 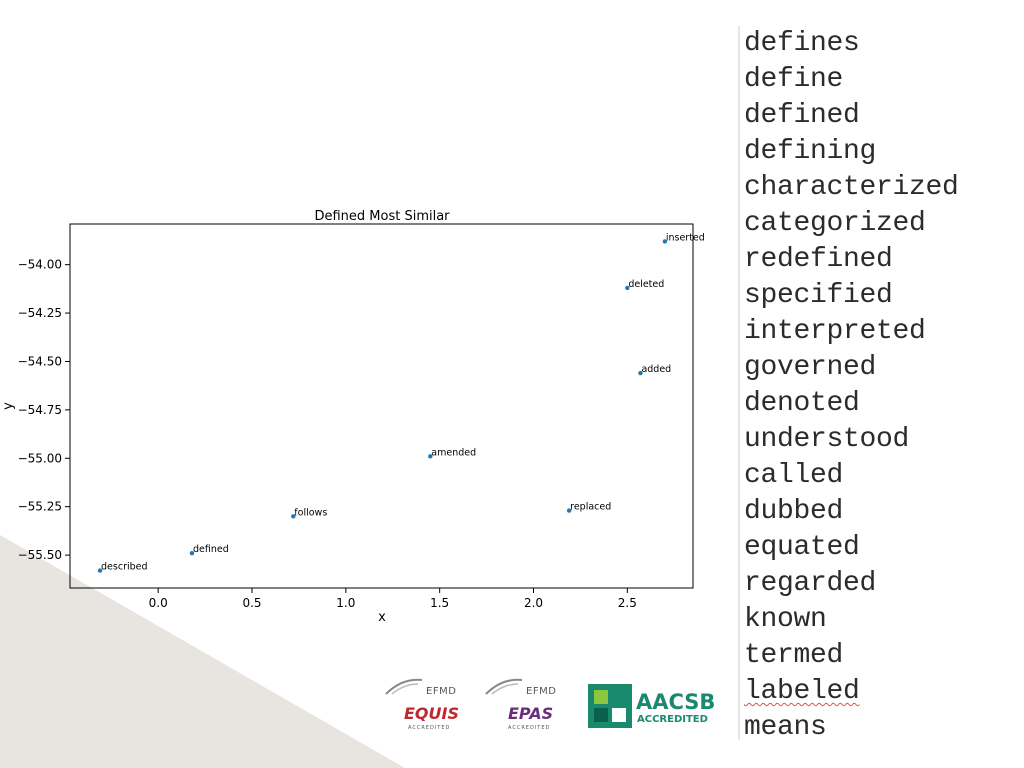 What do you see at coordinates (40, 507) in the screenshot?
I see `y-tick-label: −55.25` at bounding box center [40, 507].